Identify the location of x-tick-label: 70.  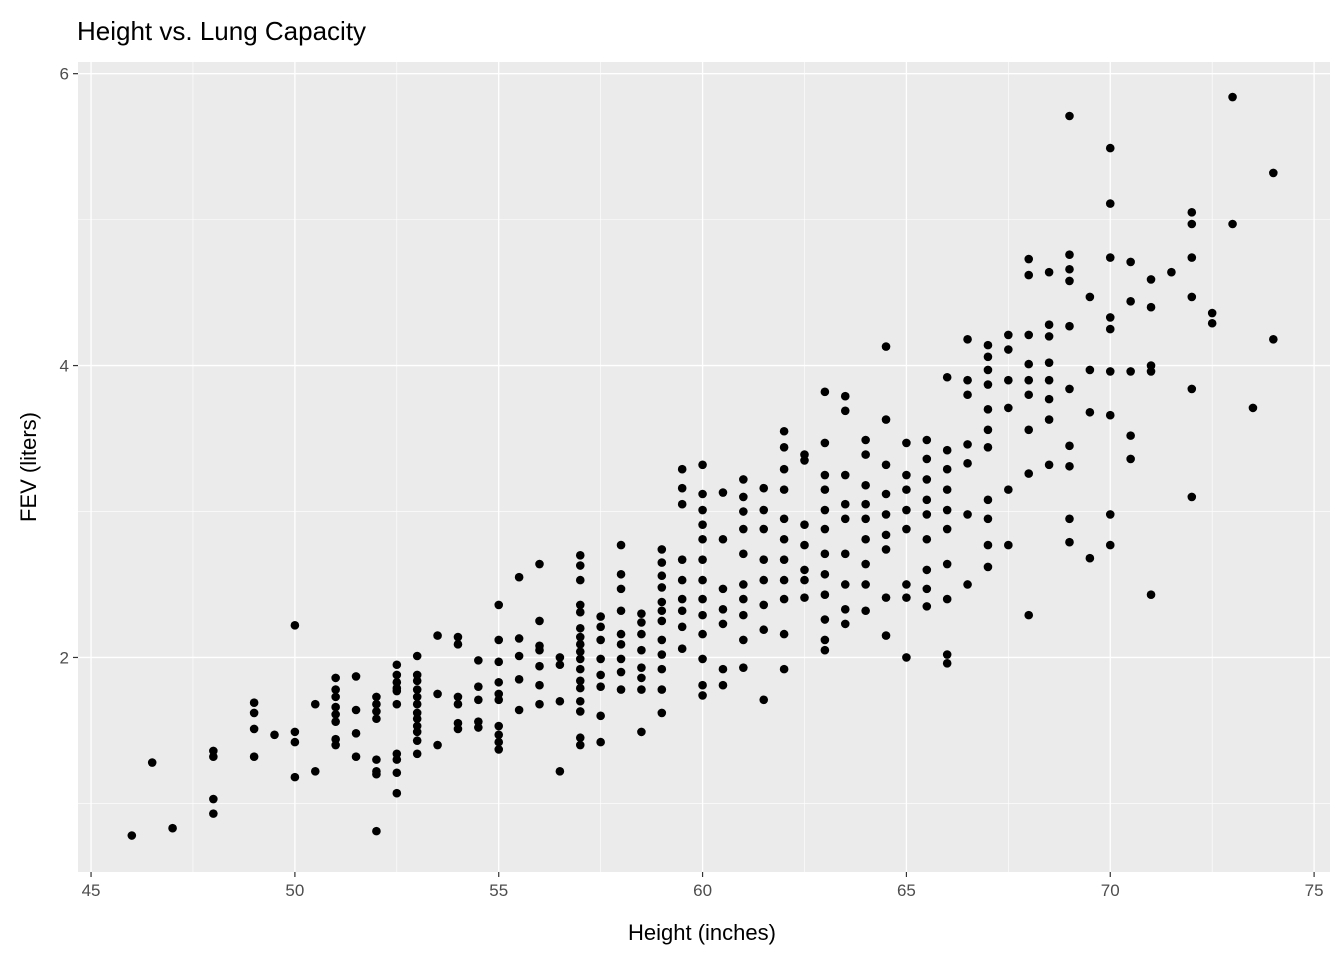
(1110, 890).